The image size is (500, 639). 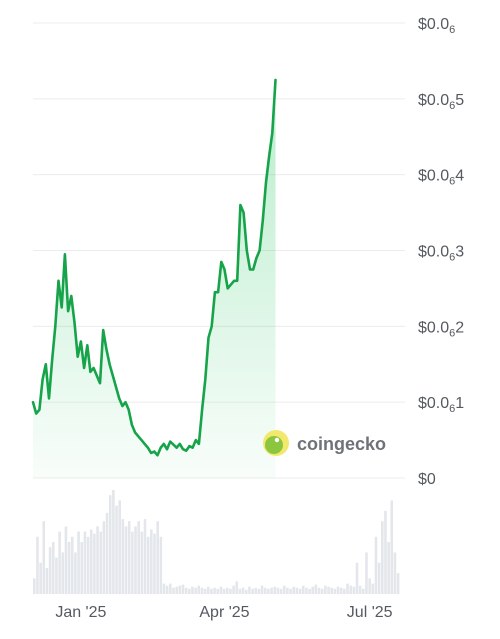 I want to click on y-tick-label: $0, so click(x=427, y=479).